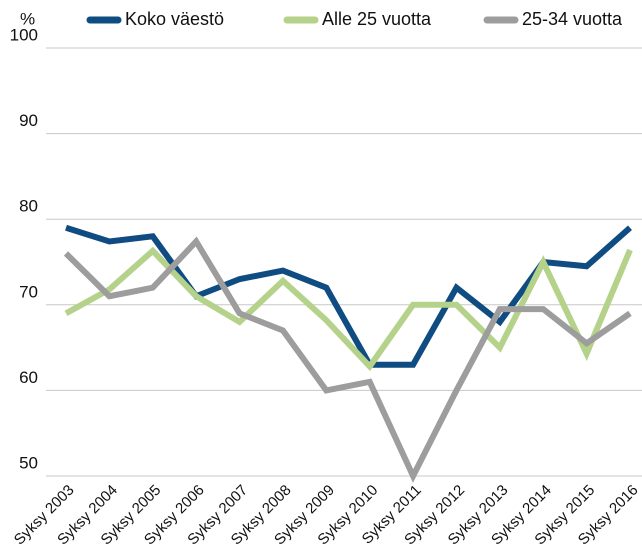 The height and width of the screenshot is (553, 642). Describe the element at coordinates (27, 18) in the screenshot. I see `y-unit: %` at that location.